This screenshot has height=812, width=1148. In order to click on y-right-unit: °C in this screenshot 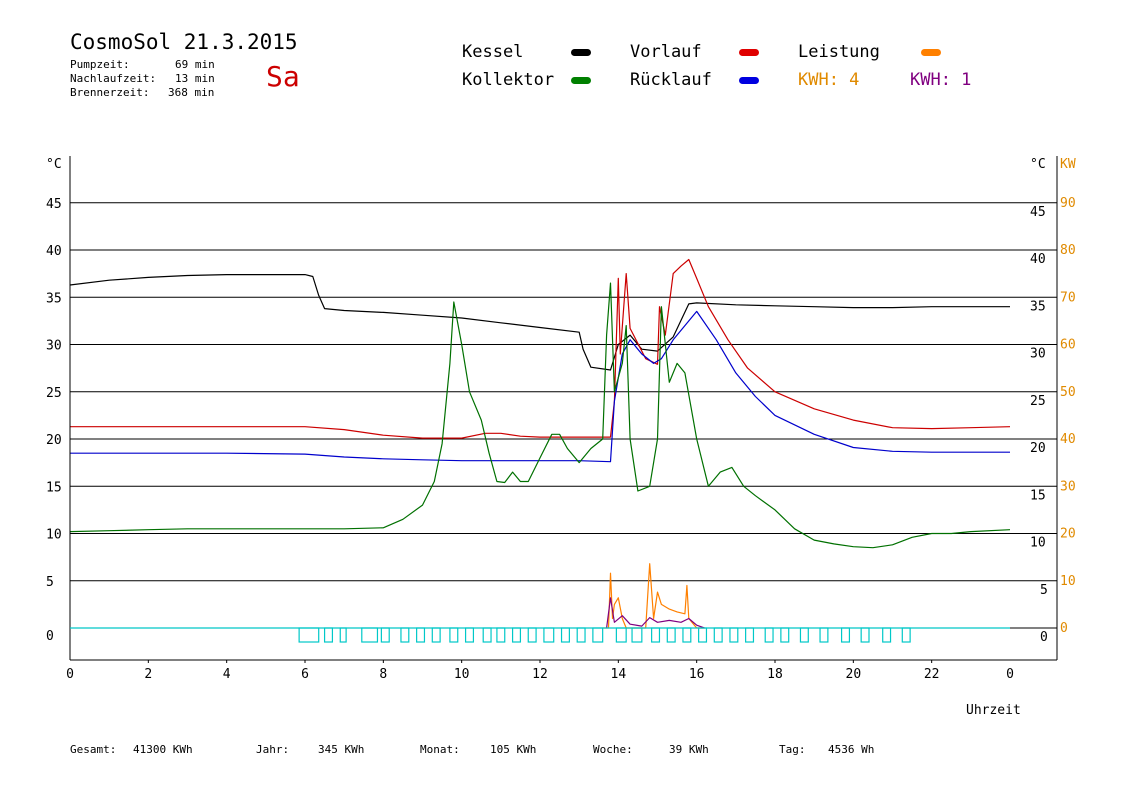, I will do `click(1038, 164)`.